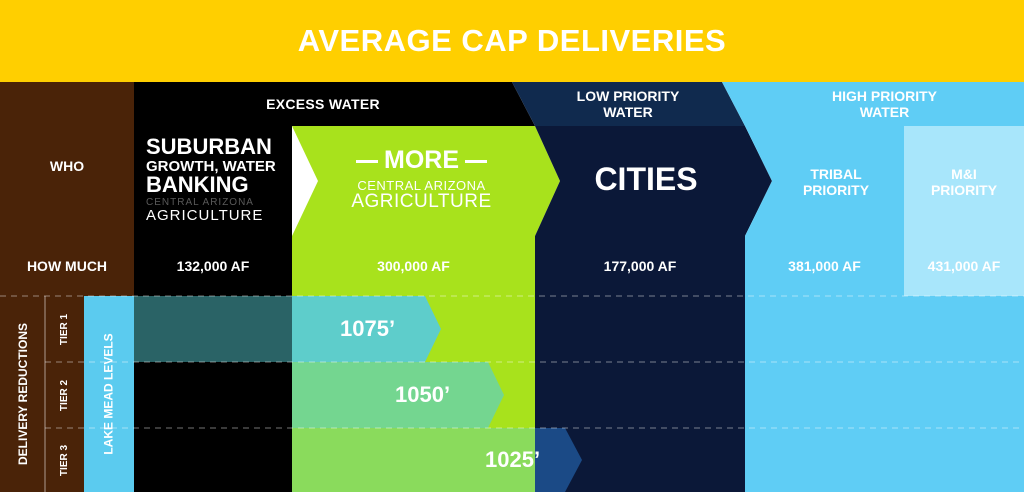 The height and width of the screenshot is (492, 1024). I want to click on lake-mead-levels-strip, so click(109, 394).